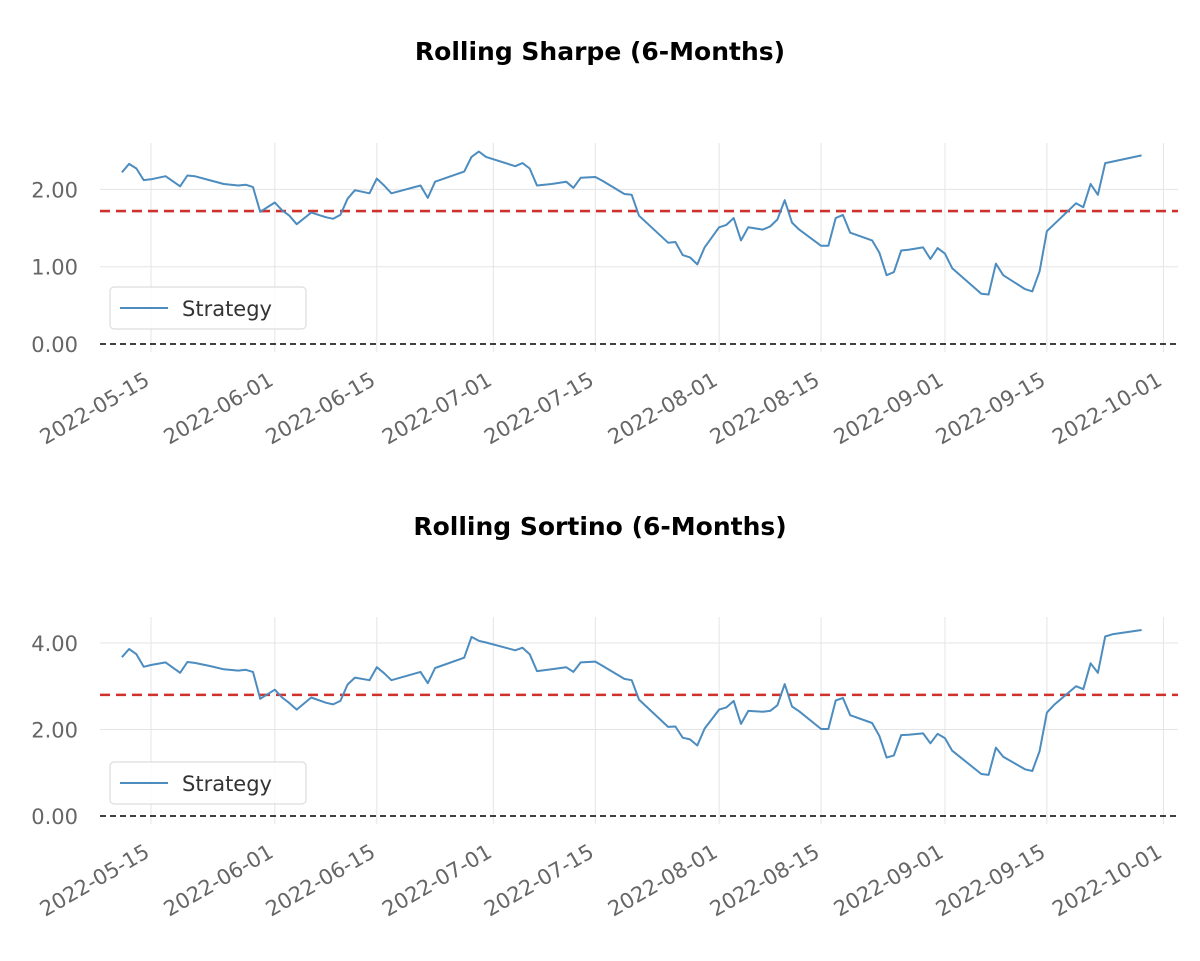  What do you see at coordinates (631, 702) in the screenshot?
I see `sortino-series-line` at bounding box center [631, 702].